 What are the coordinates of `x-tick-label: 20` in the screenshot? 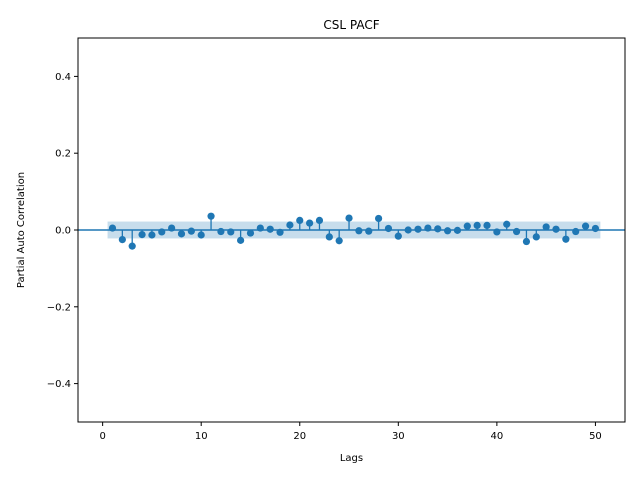 It's located at (299, 436).